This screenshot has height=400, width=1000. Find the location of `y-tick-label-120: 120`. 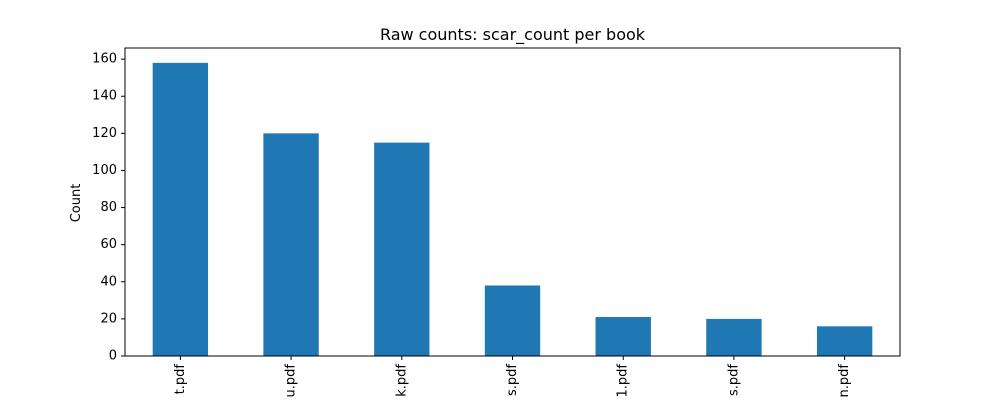

y-tick-label-120: 120 is located at coordinates (104, 133).